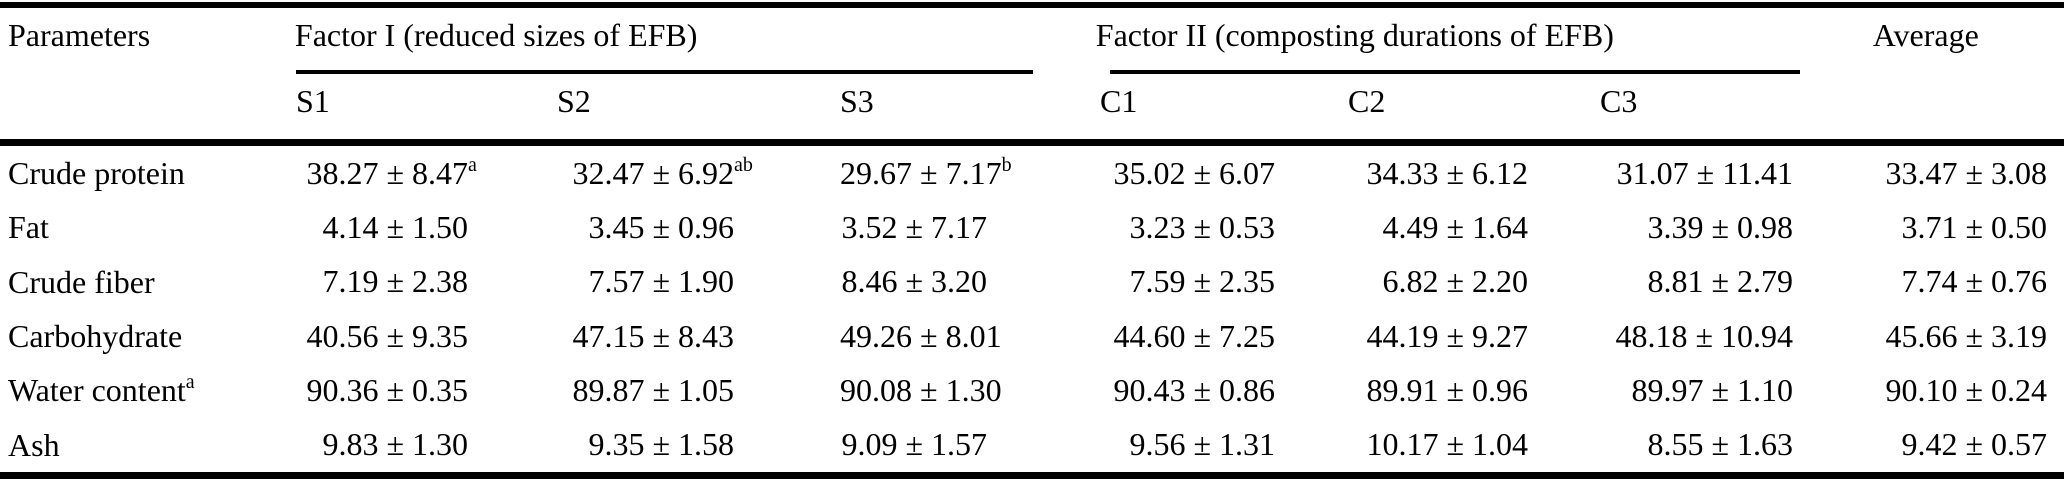 This screenshot has height=485, width=2064. What do you see at coordinates (1925, 34) in the screenshot?
I see `header-average: Average` at bounding box center [1925, 34].